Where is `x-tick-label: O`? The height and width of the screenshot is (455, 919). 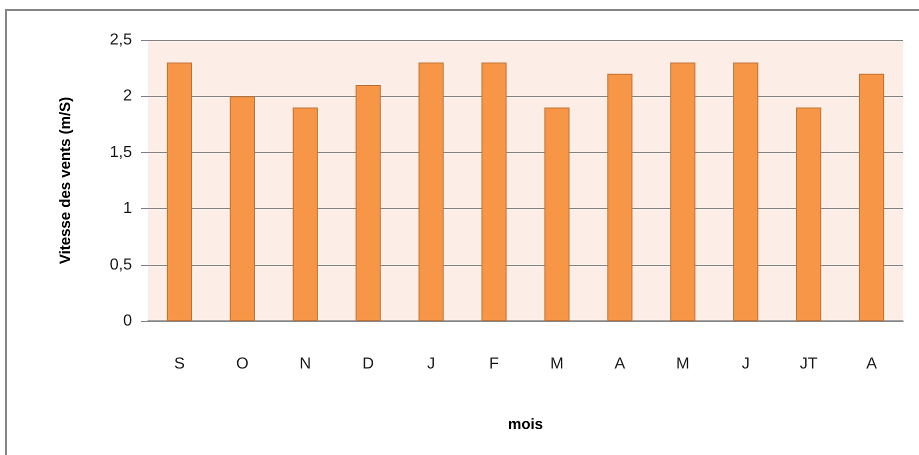 x-tick-label: O is located at coordinates (242, 364).